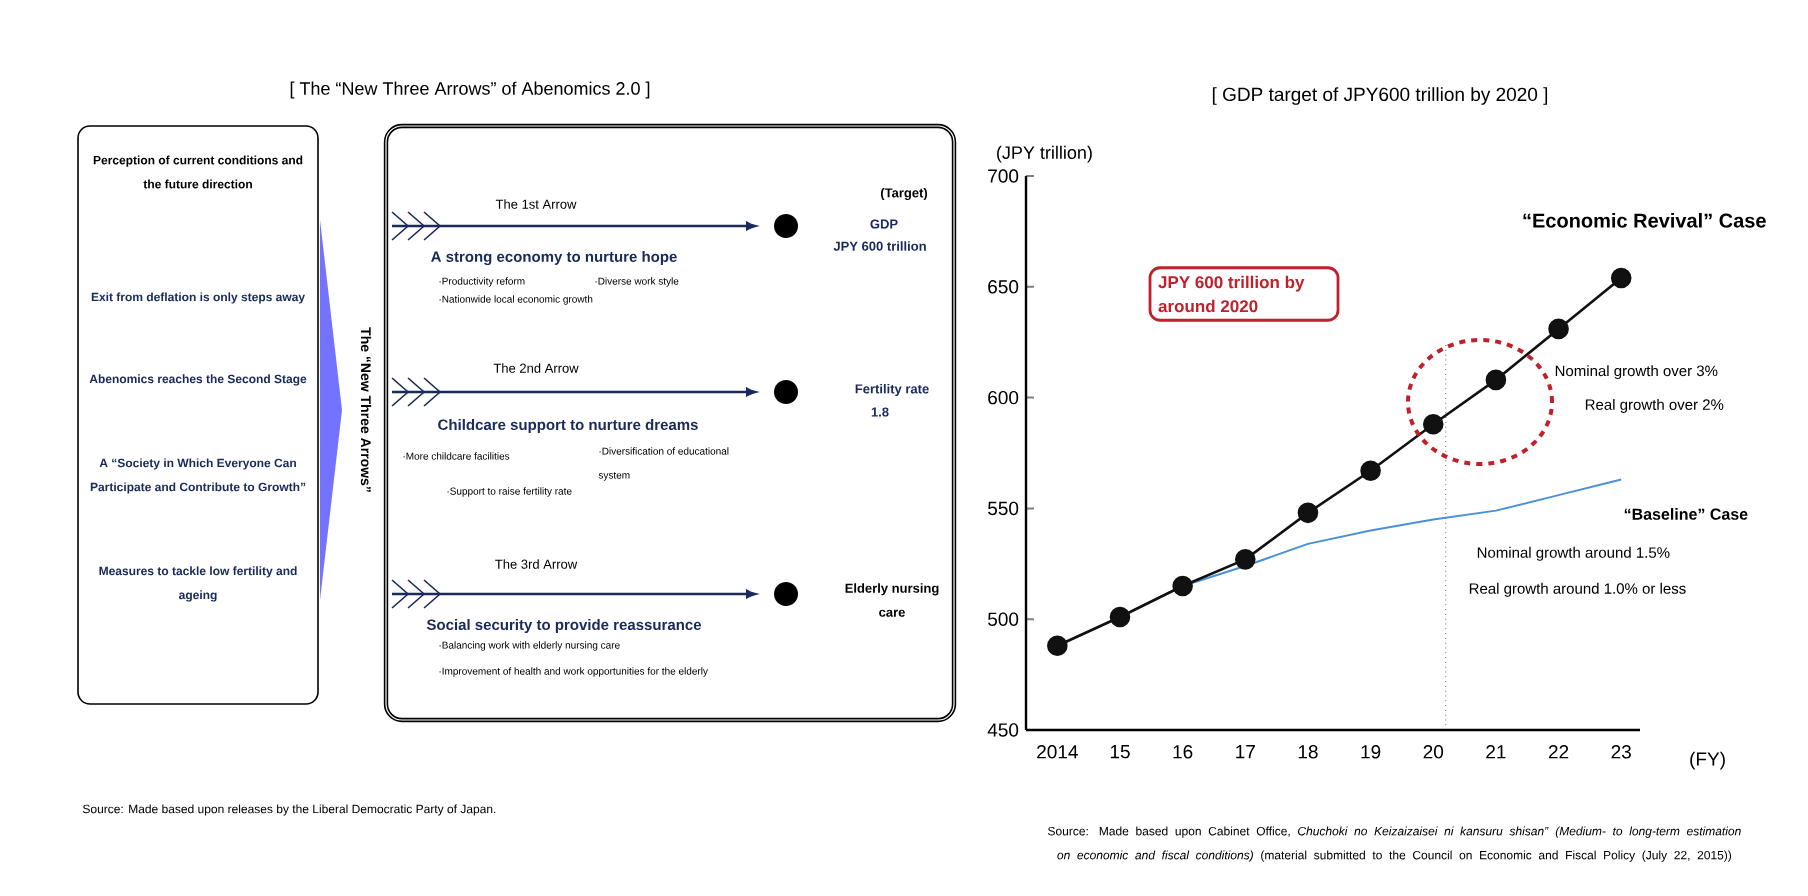  Describe the element at coordinates (1231, 294) in the screenshot. I see `annotation: JPY 600 trillion by around 2020` at that location.